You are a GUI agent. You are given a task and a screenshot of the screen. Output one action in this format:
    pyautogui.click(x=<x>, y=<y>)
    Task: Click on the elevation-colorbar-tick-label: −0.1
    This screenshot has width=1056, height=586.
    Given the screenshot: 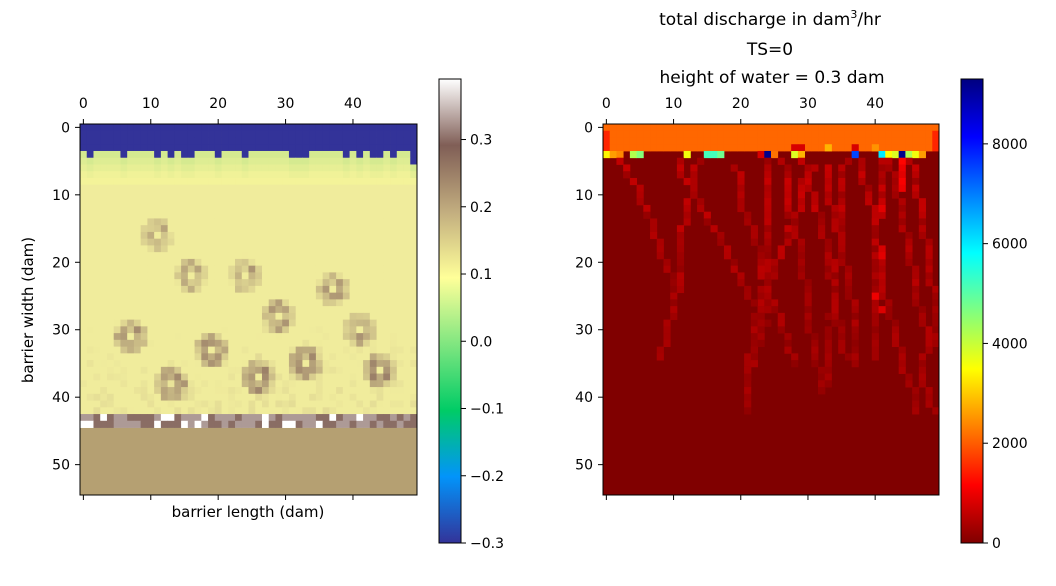 What is the action you would take?
    pyautogui.click(x=487, y=410)
    